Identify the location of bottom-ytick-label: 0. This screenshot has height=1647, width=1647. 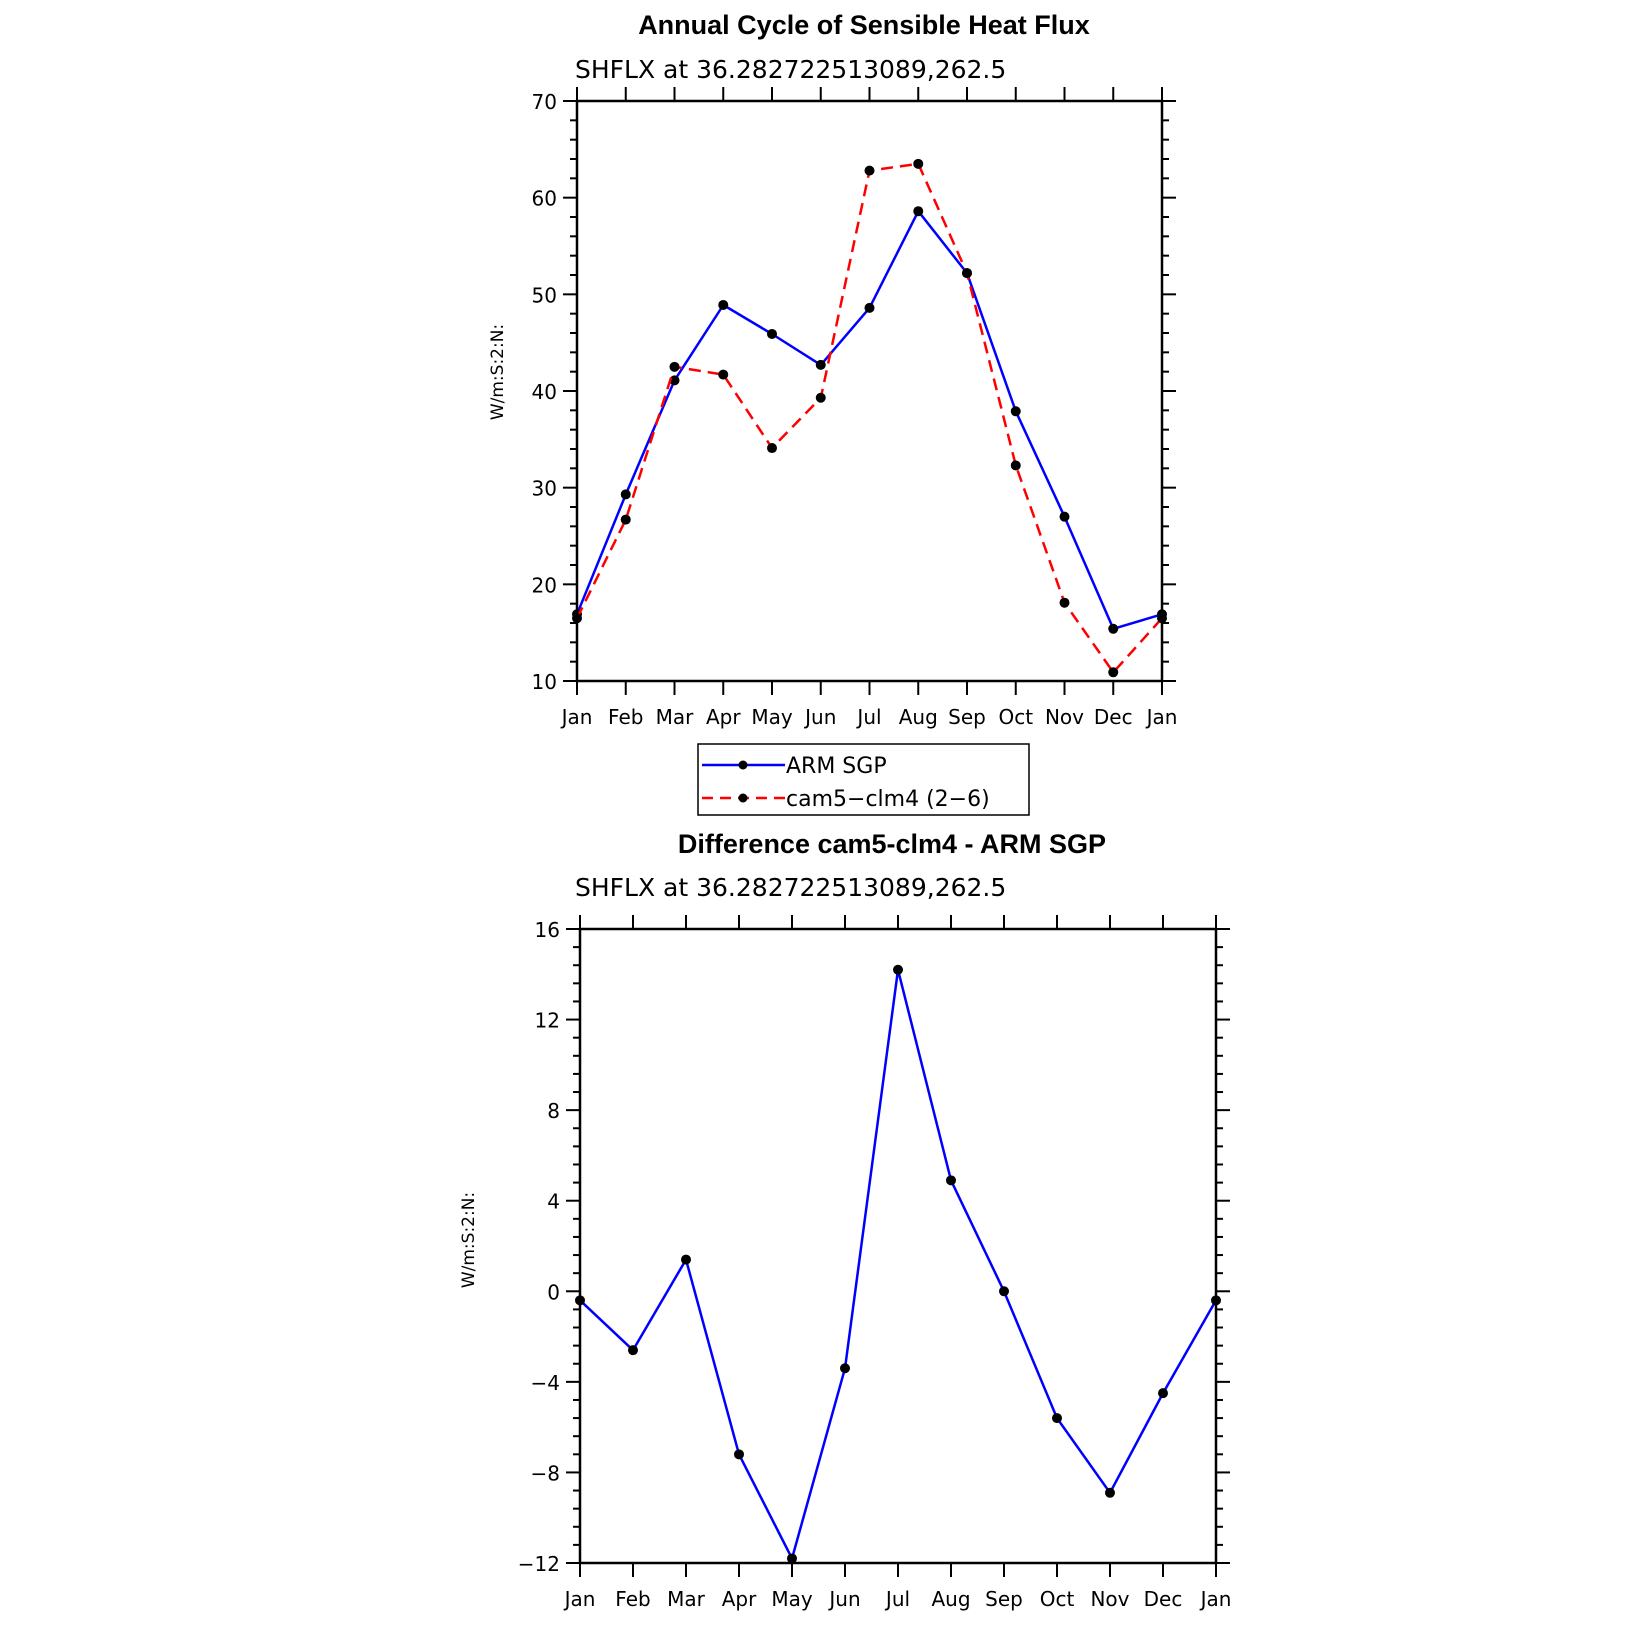
(553, 1292).